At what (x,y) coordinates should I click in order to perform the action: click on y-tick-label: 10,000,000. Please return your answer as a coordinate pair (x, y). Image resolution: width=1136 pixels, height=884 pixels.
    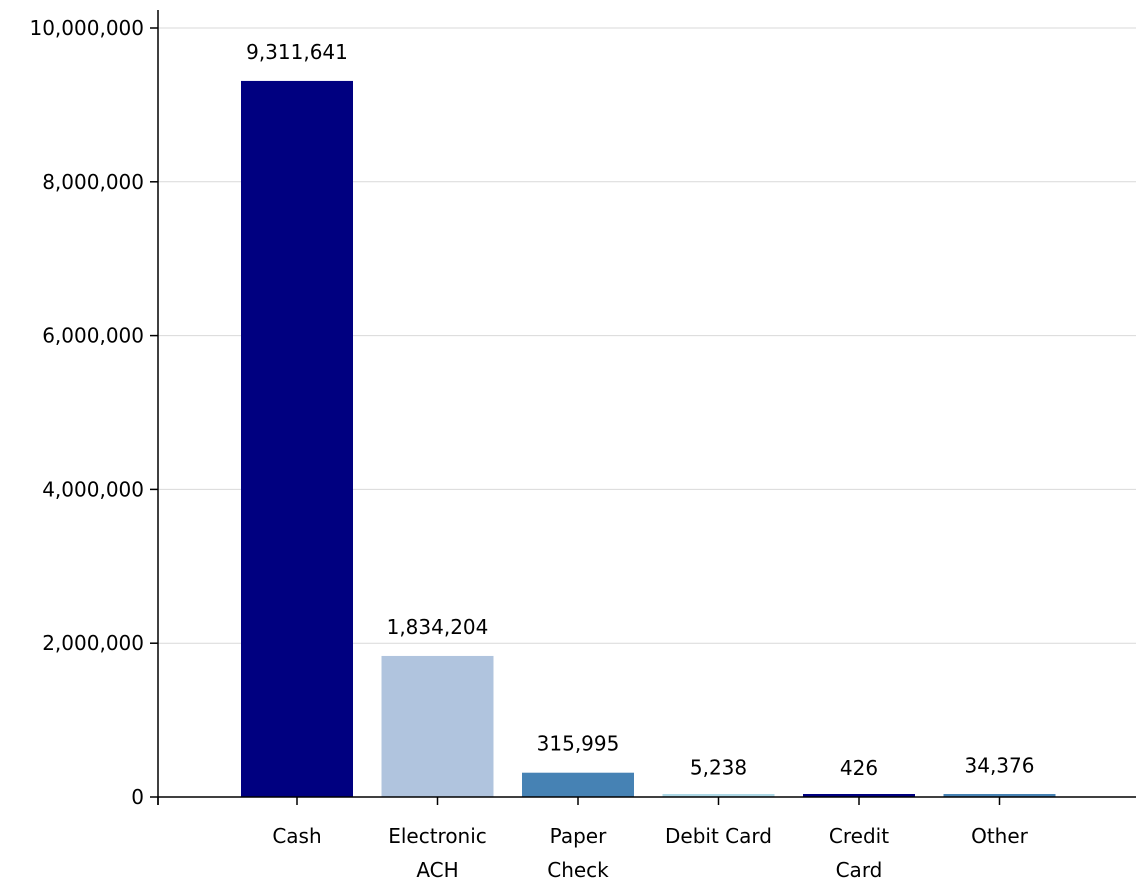
    Looking at the image, I should click on (86, 28).